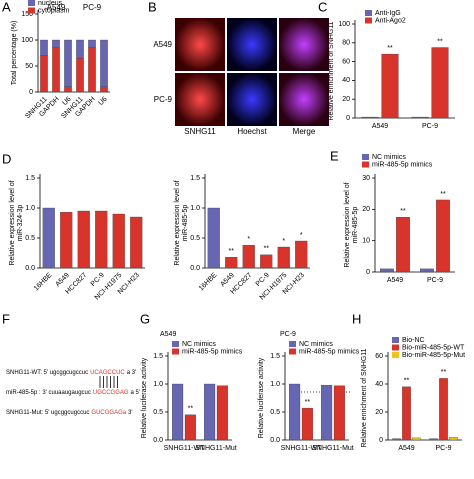 This screenshot has height=479, width=474. I want to click on panel-label: A, so click(6, 7).